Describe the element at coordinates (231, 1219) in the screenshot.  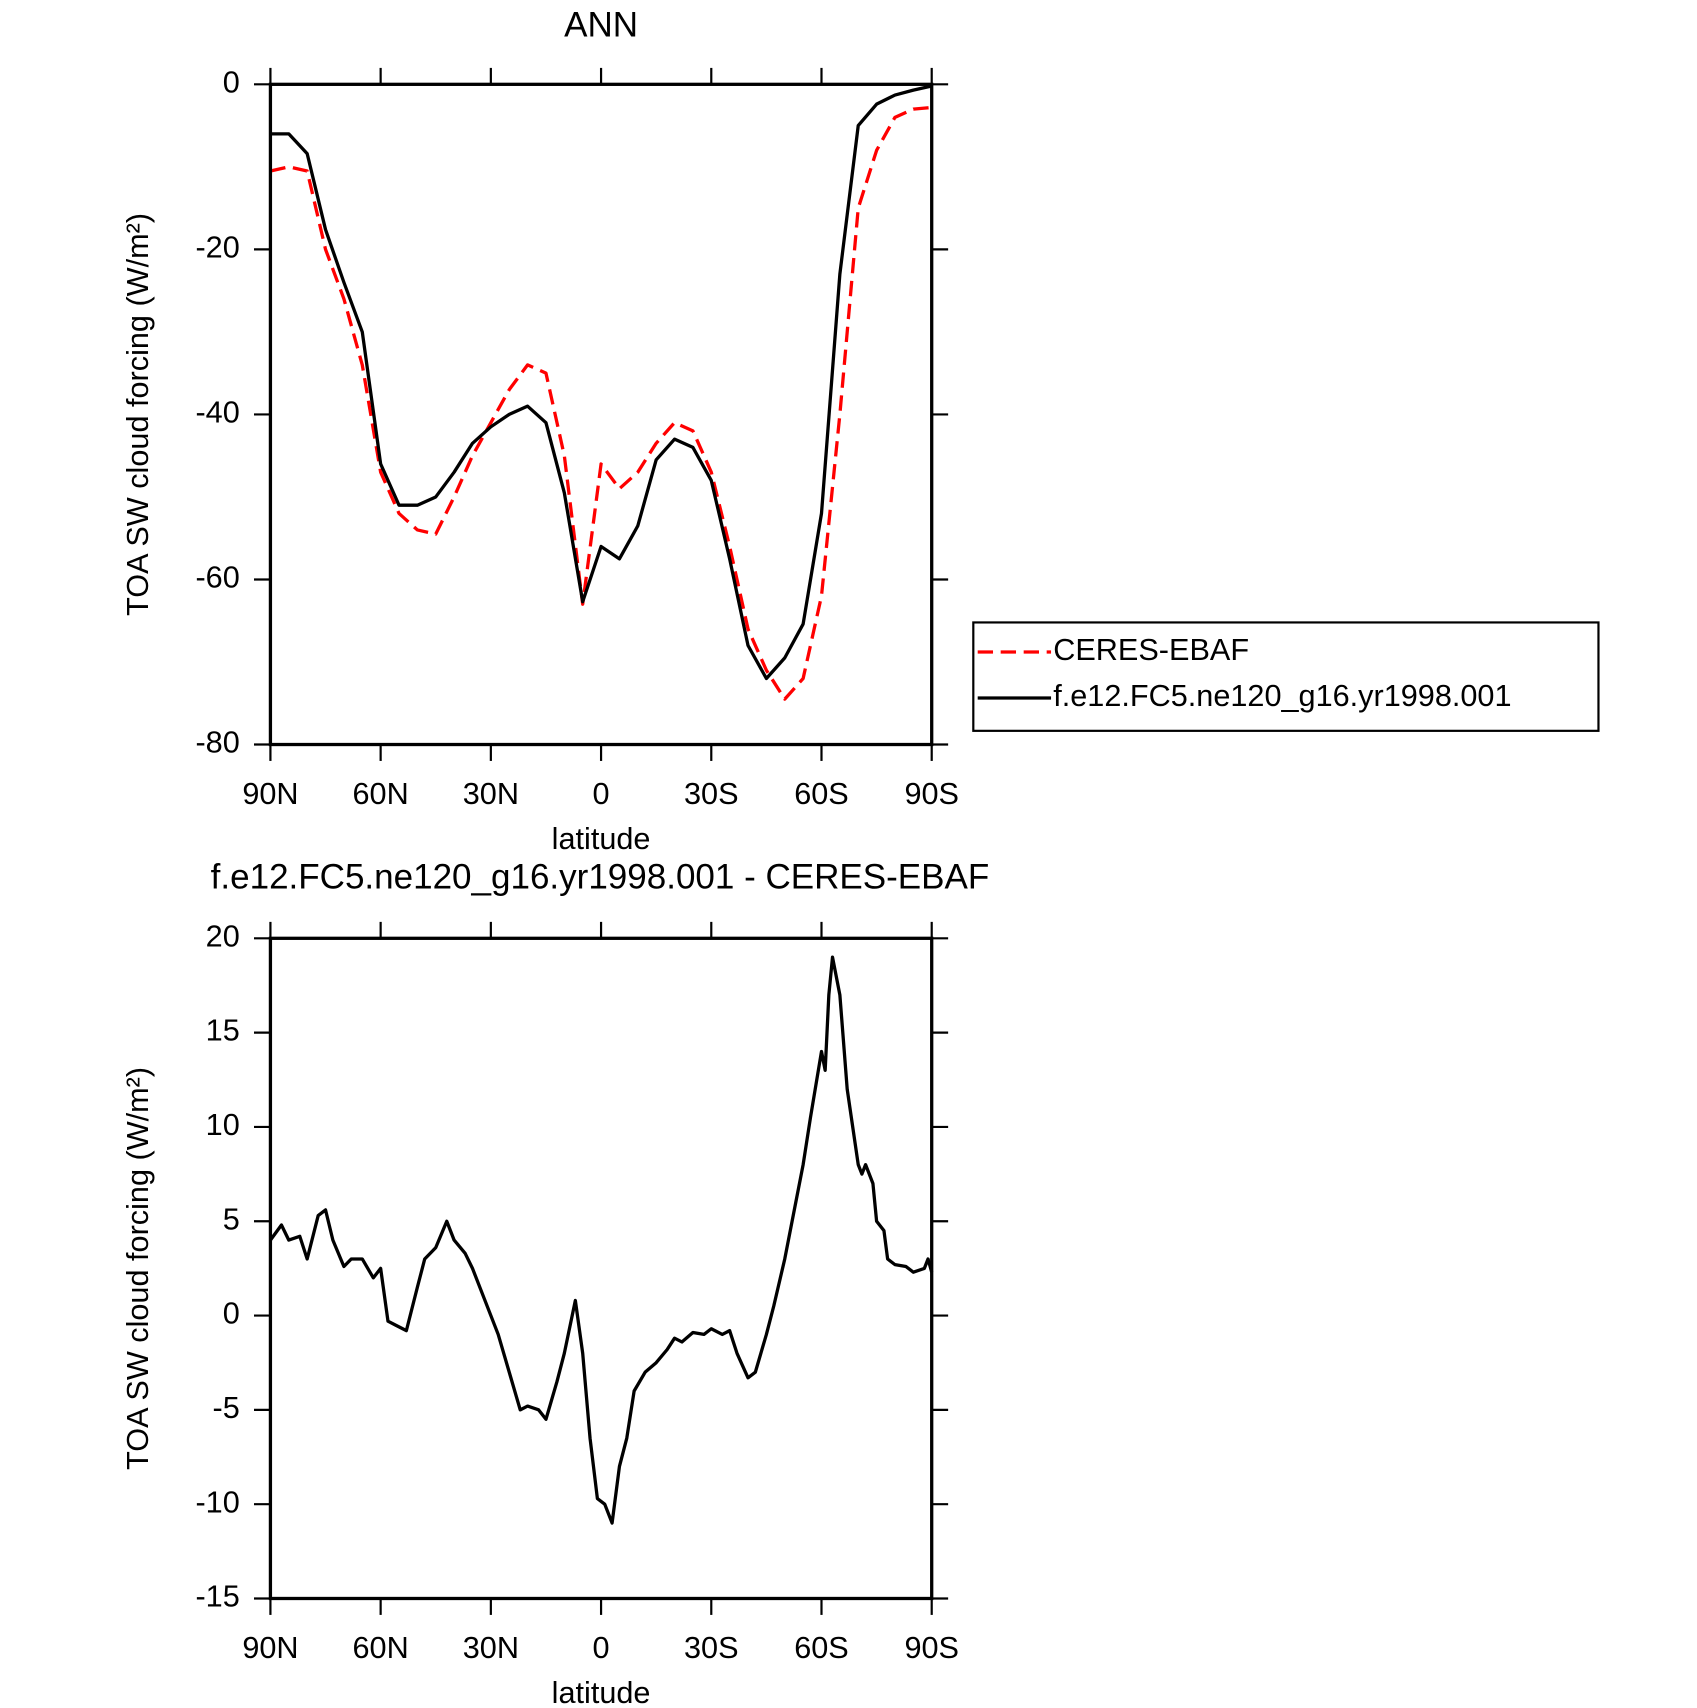
I see `y-tick-label: 5` at that location.